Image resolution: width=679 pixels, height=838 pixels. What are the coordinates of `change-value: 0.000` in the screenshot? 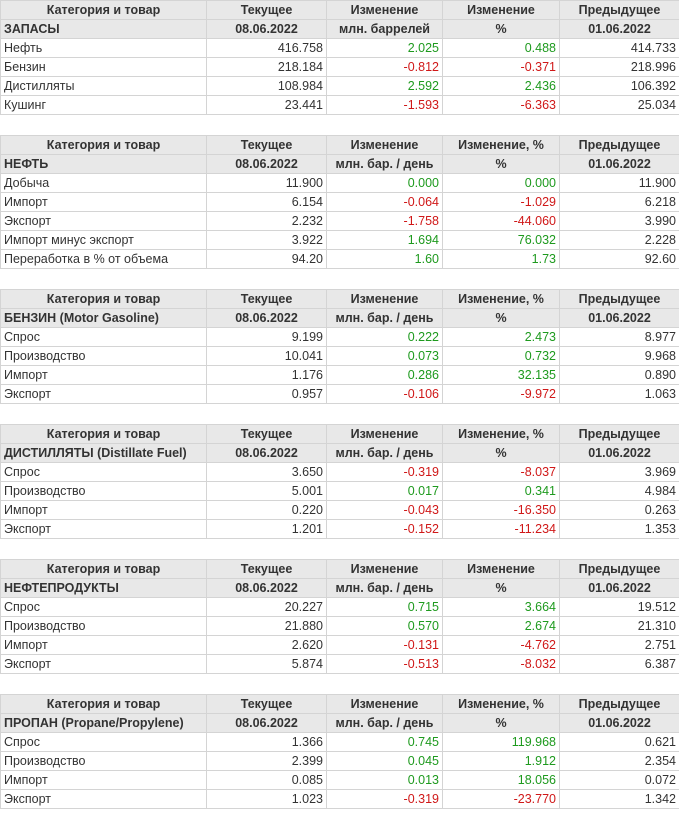 It's located at (384, 183).